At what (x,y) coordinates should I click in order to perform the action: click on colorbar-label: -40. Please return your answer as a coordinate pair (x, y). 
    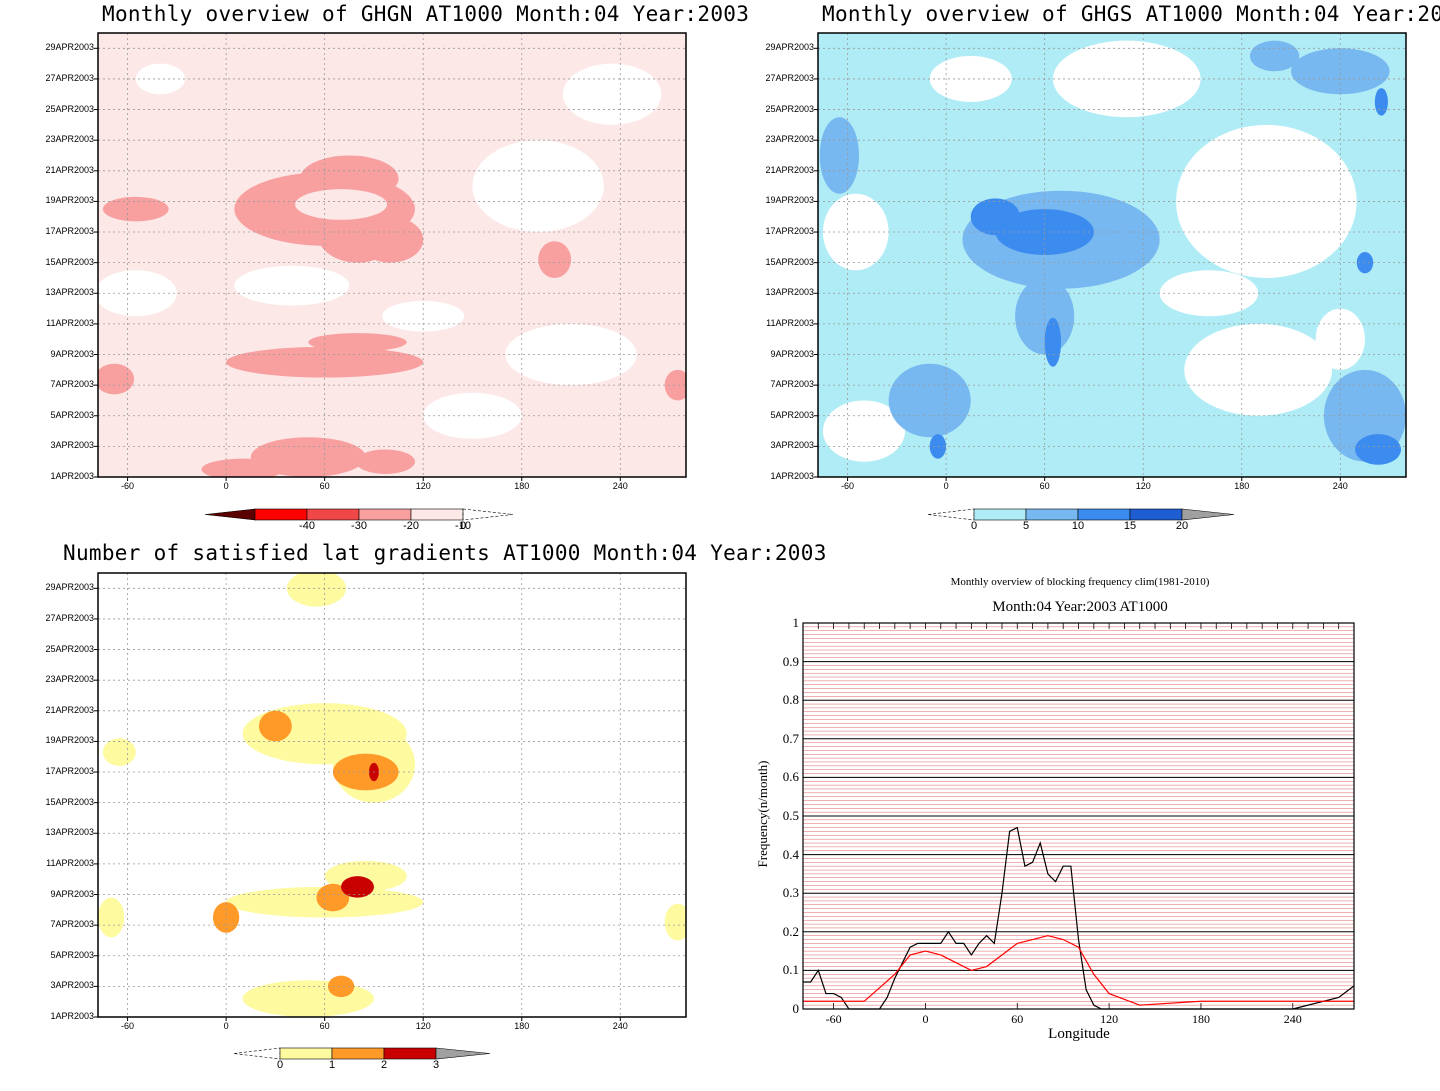
    Looking at the image, I should click on (307, 526).